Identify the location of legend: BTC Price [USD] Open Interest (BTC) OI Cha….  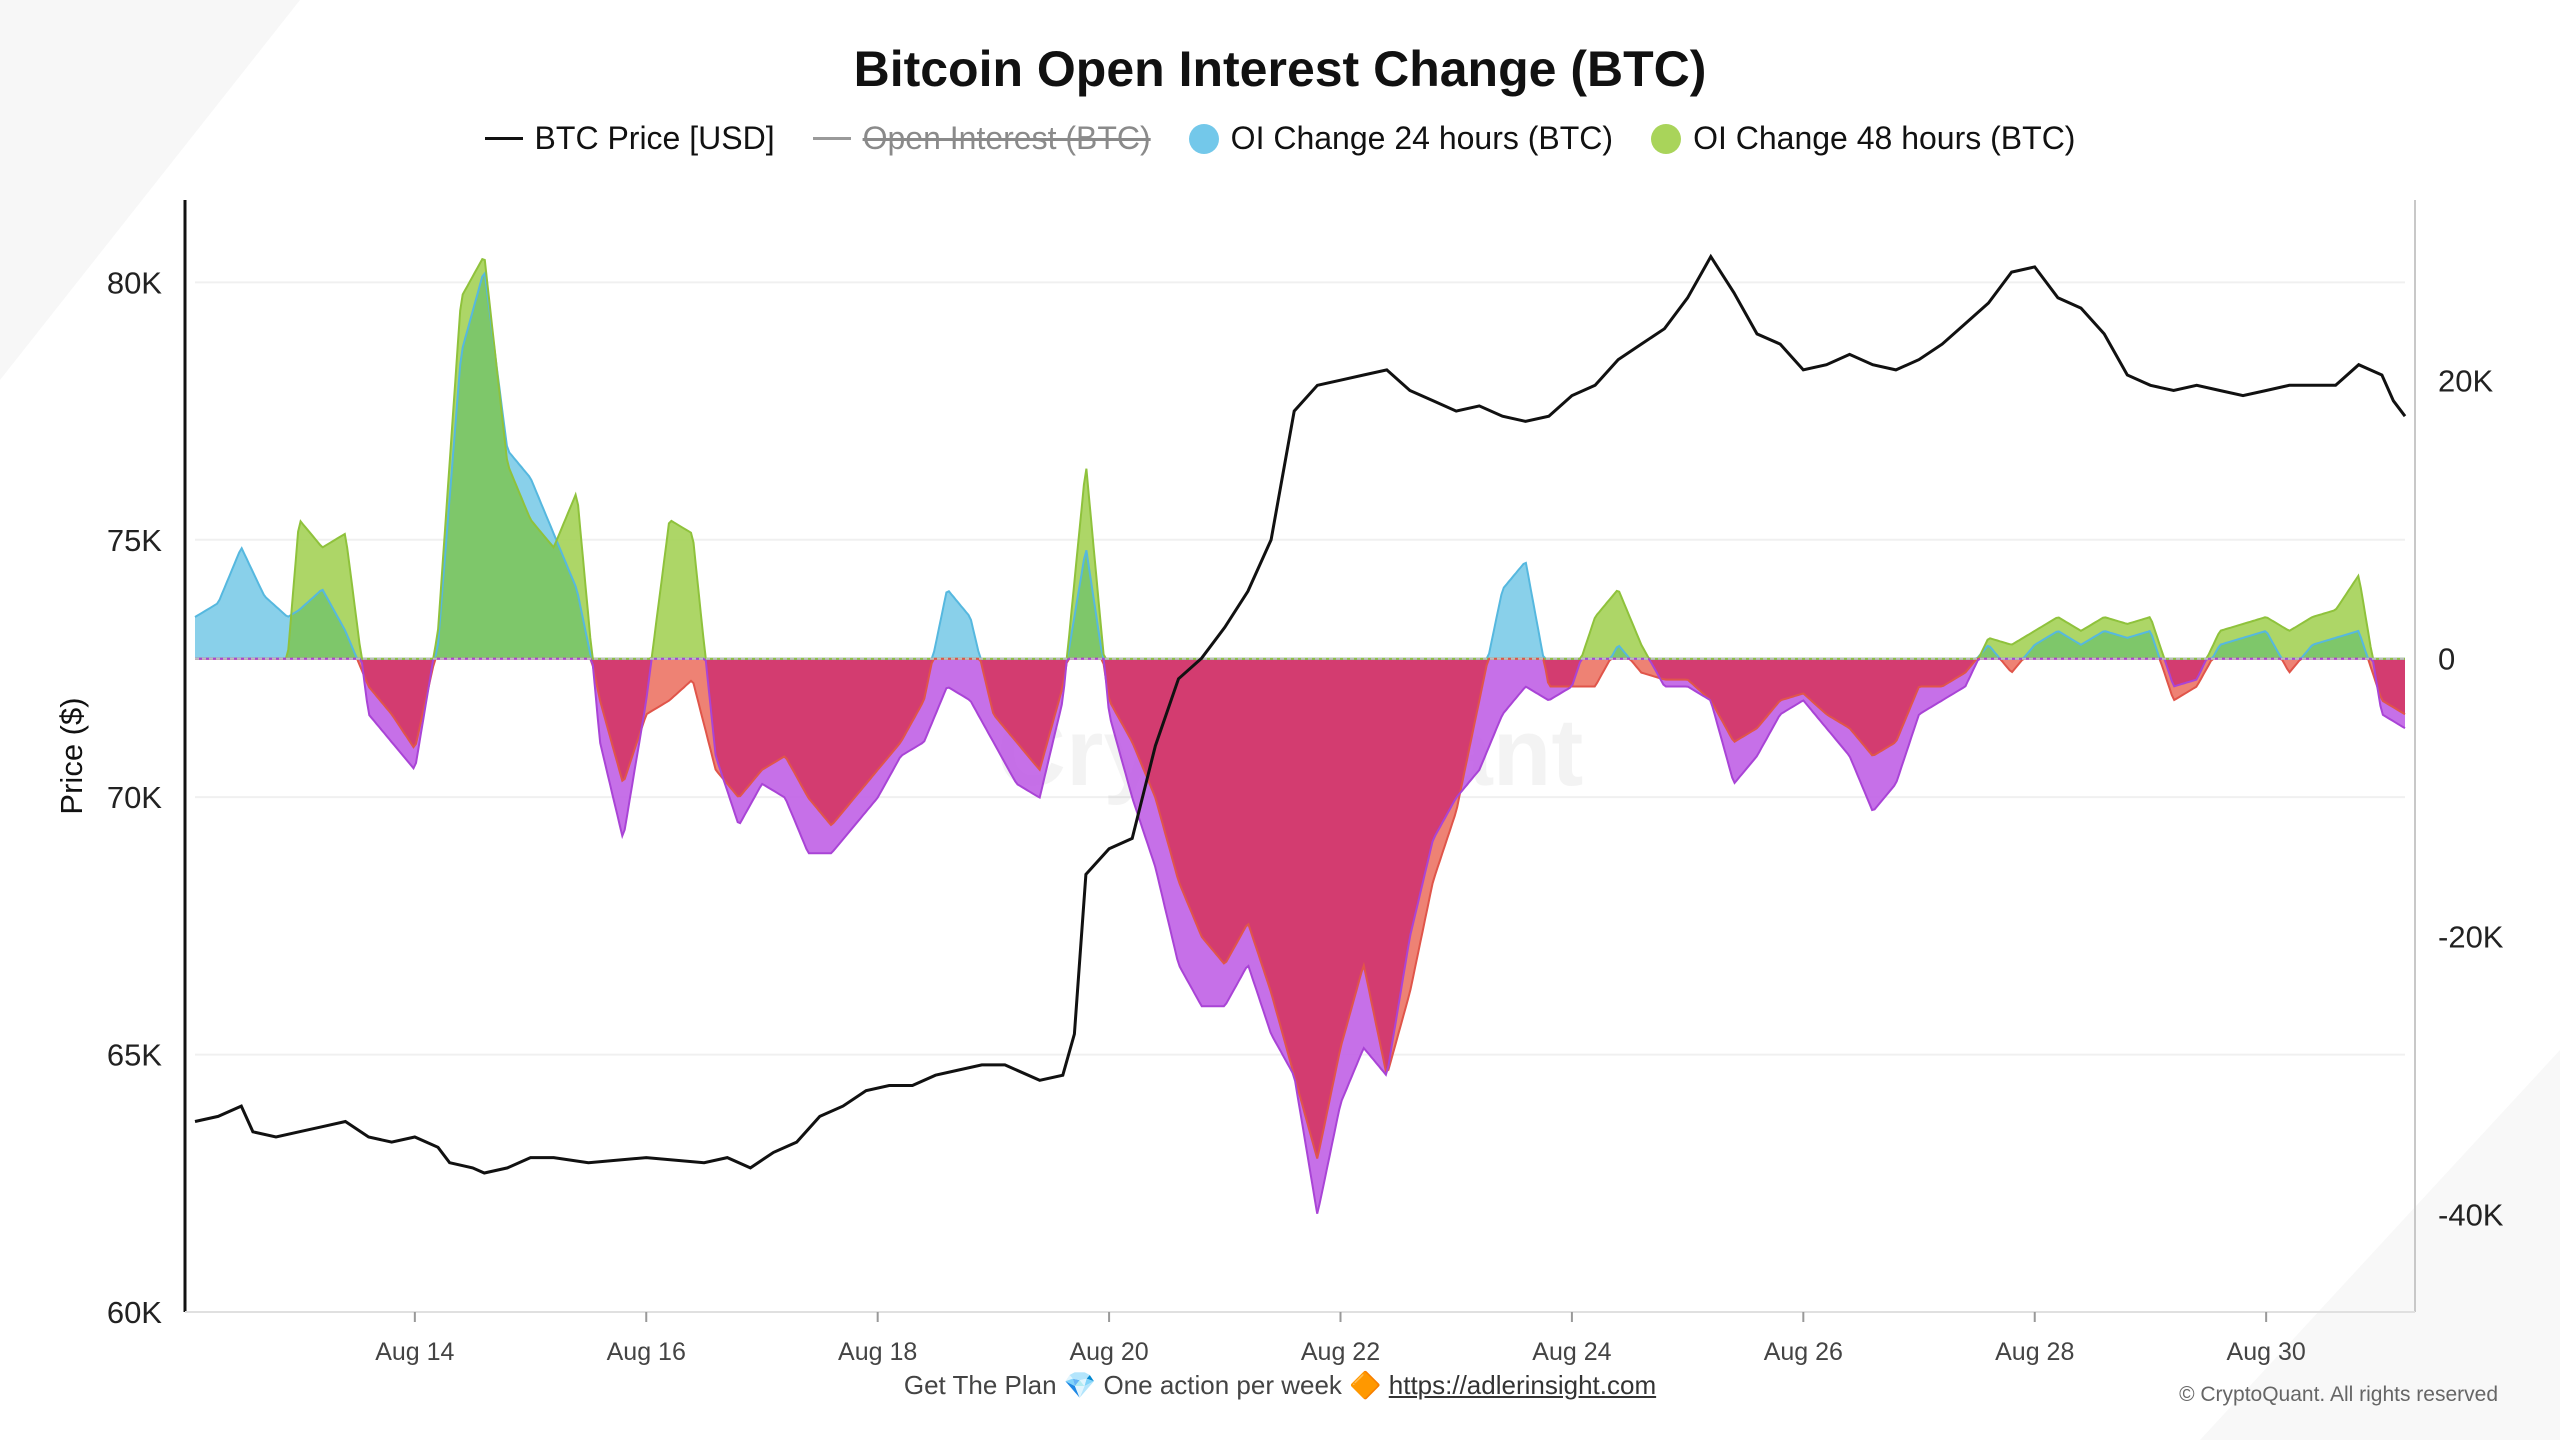
(1280, 138).